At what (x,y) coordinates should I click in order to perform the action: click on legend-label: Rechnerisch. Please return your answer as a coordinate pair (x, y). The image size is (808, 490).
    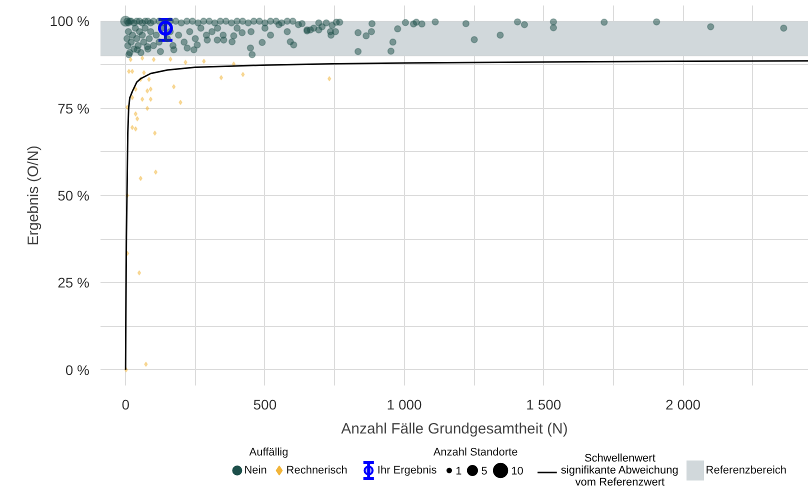
    Looking at the image, I should click on (317, 470).